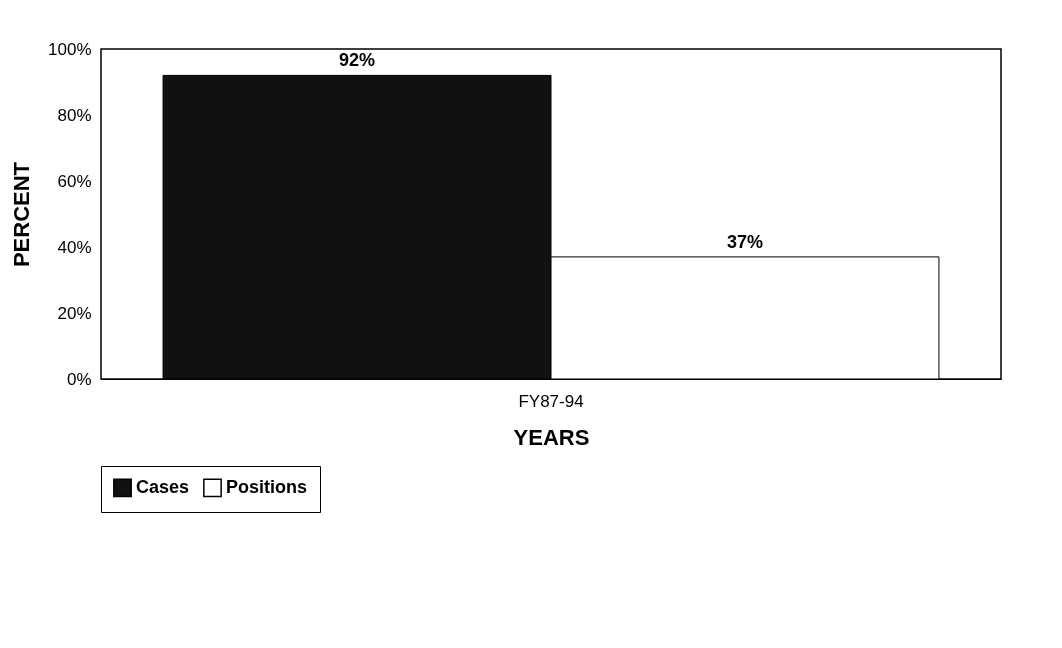  I want to click on y-axis-title: PERCENT, so click(22, 214).